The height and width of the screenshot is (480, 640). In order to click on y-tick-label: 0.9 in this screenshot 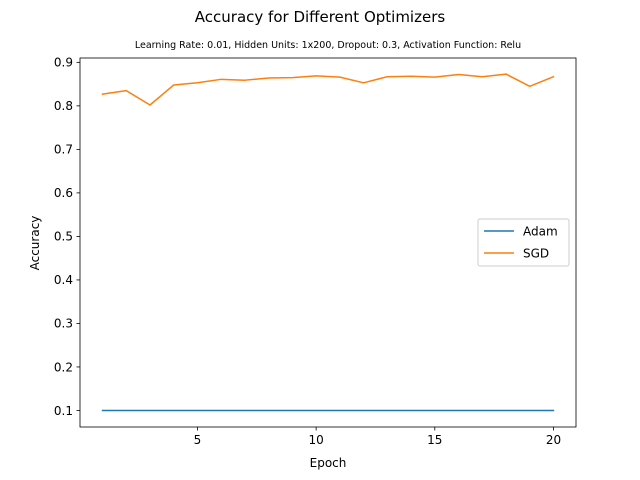, I will do `click(63, 63)`.